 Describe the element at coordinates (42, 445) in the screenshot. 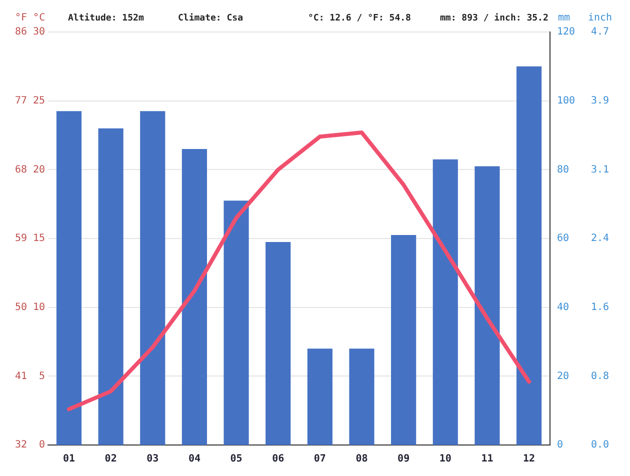

I see `y-tick-label: 0` at that location.